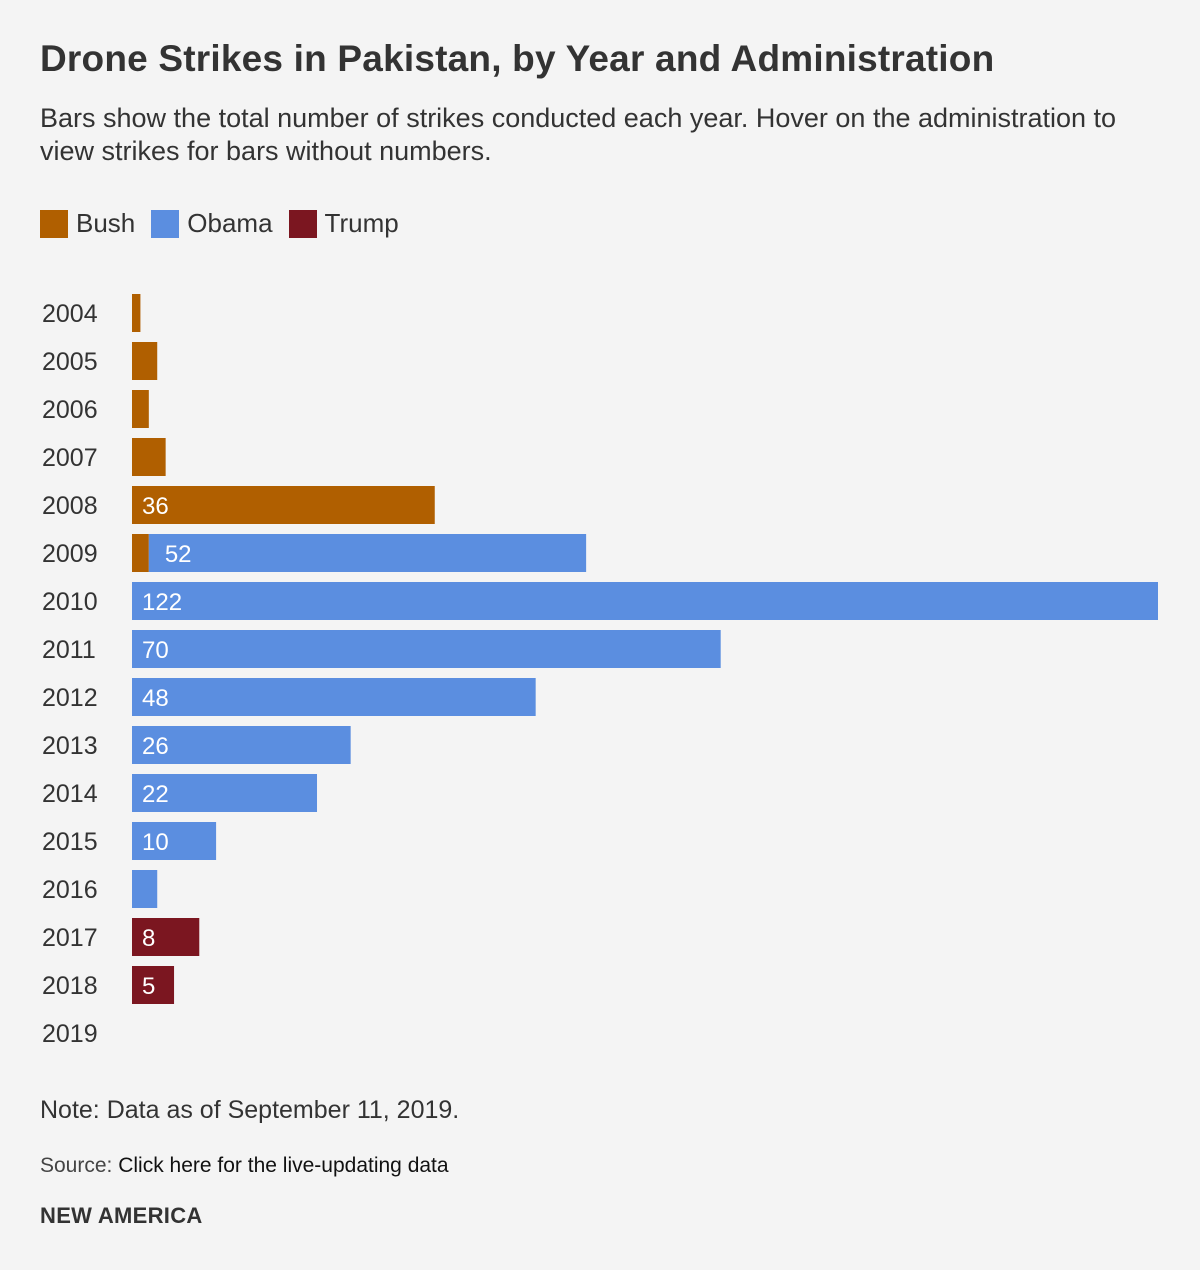 The image size is (1200, 1270). Describe the element at coordinates (645, 601) in the screenshot. I see `bar-obama-2010` at that location.